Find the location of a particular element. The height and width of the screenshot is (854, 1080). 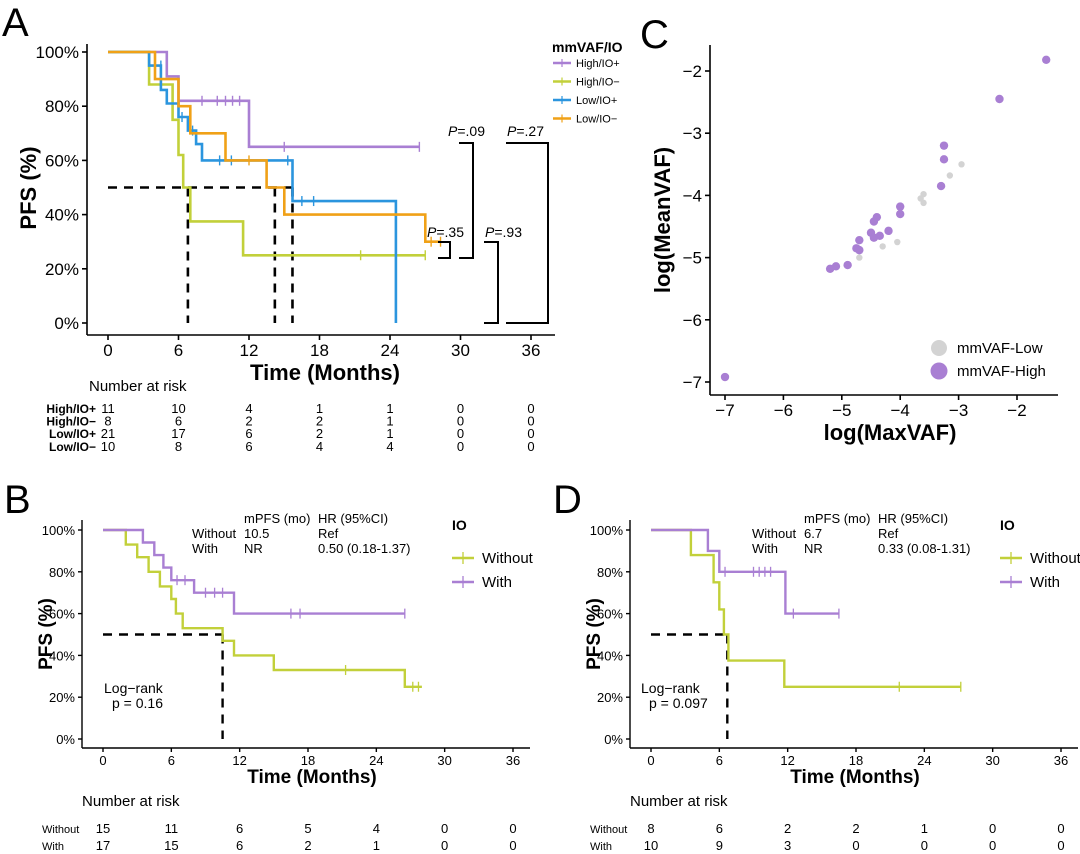

stats-header-mpfs: mPFS (mo) is located at coordinates (837, 518).